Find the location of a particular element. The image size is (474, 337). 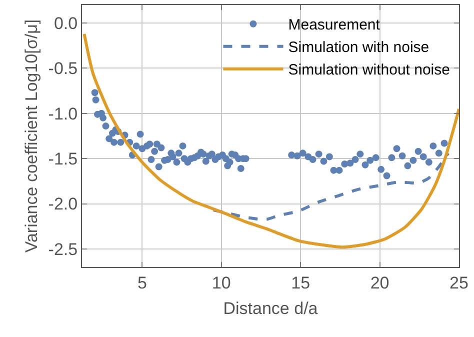

line-series is located at coordinates (331, 186).